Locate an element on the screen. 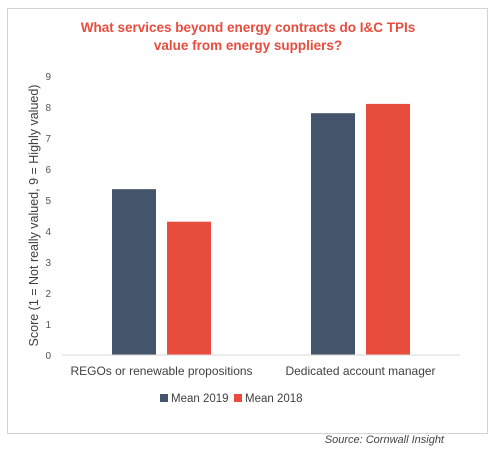 The height and width of the screenshot is (459, 496). y-tick-label: 2 is located at coordinates (48, 294).